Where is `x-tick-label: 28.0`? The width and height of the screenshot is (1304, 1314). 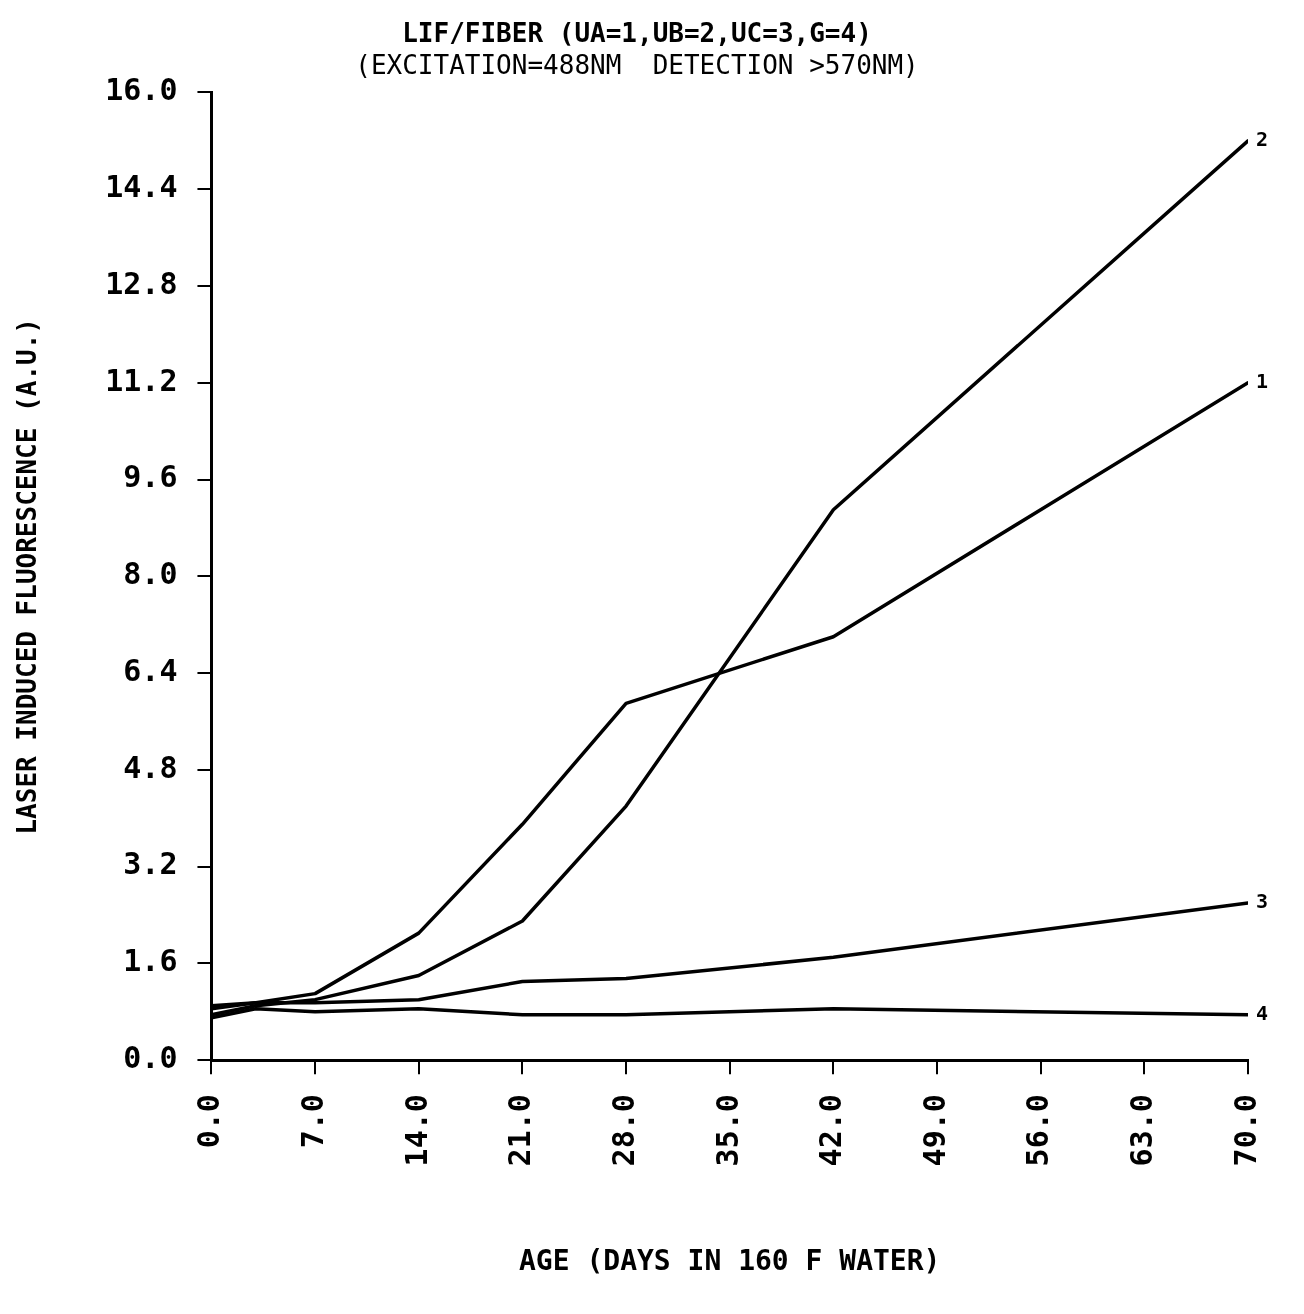 x-tick-label: 28.0 is located at coordinates (623, 1130).